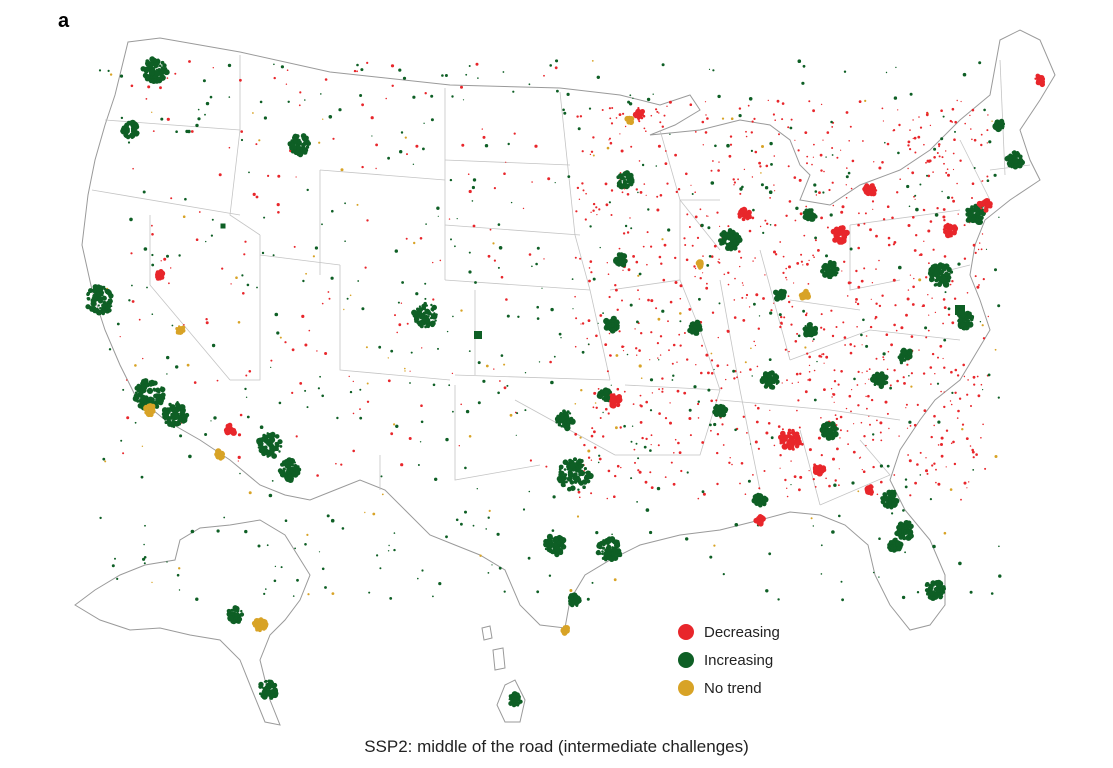  Describe the element at coordinates (960, 310) in the screenshot. I see `increasing-county` at that location.